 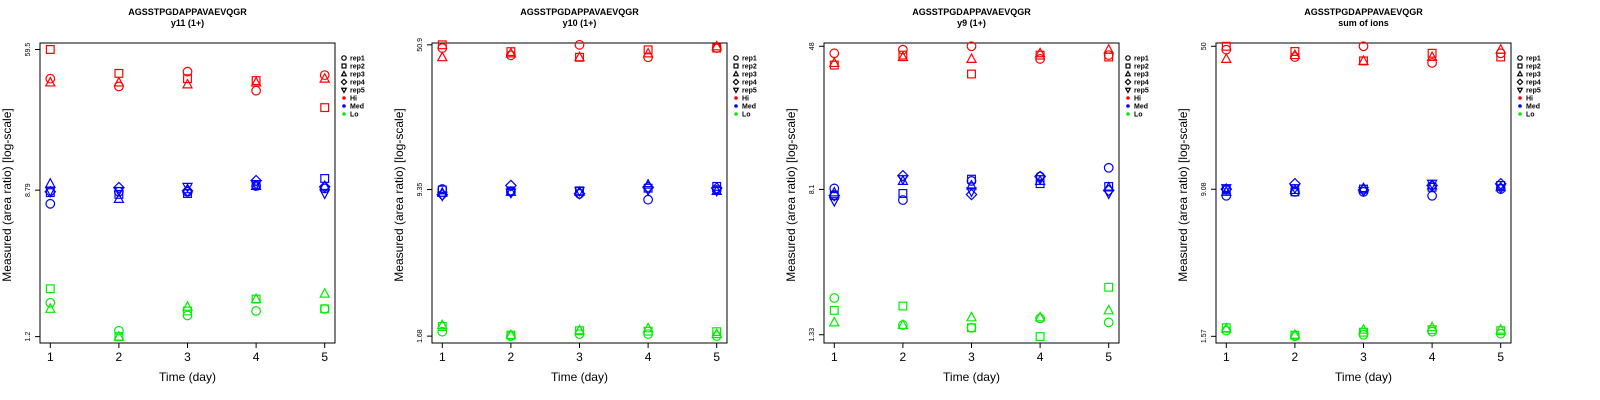 I want to click on y-tick-label: 1.68, so click(x=420, y=336).